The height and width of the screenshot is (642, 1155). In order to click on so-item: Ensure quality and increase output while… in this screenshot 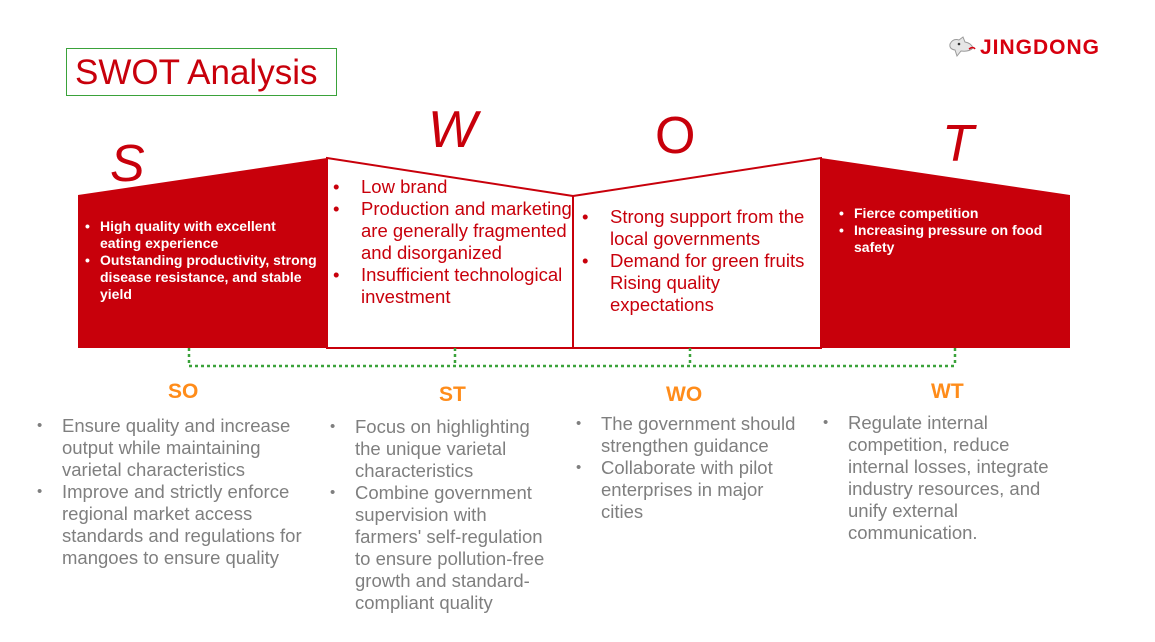, I will do `click(178, 448)`.